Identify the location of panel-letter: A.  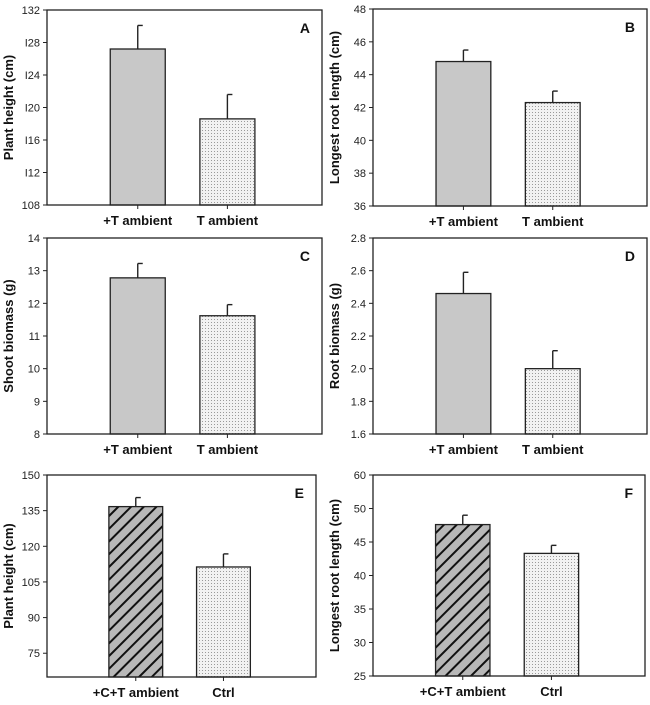
(305, 28).